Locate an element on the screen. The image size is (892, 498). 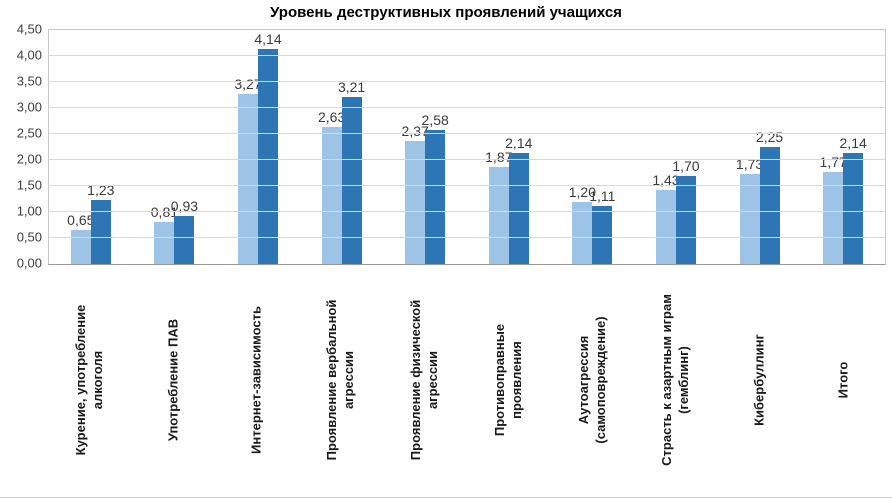
x-label-cell: Противоправные проявления is located at coordinates (509, 380).